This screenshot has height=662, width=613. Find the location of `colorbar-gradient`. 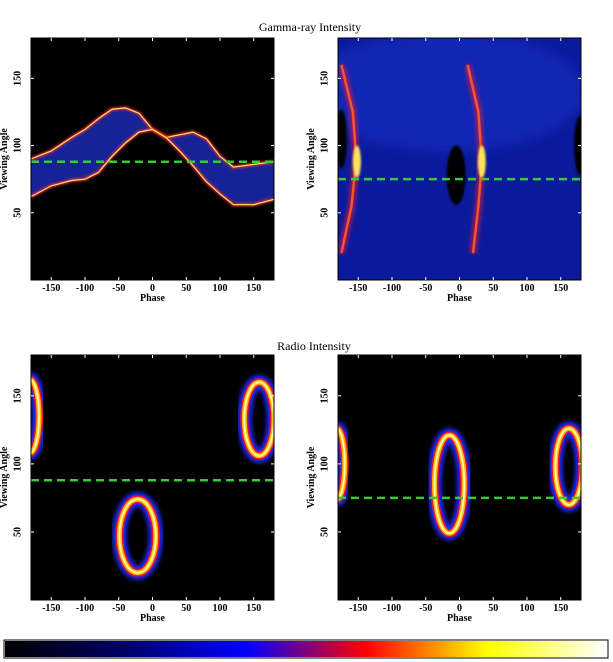

colorbar-gradient is located at coordinates (306, 649).